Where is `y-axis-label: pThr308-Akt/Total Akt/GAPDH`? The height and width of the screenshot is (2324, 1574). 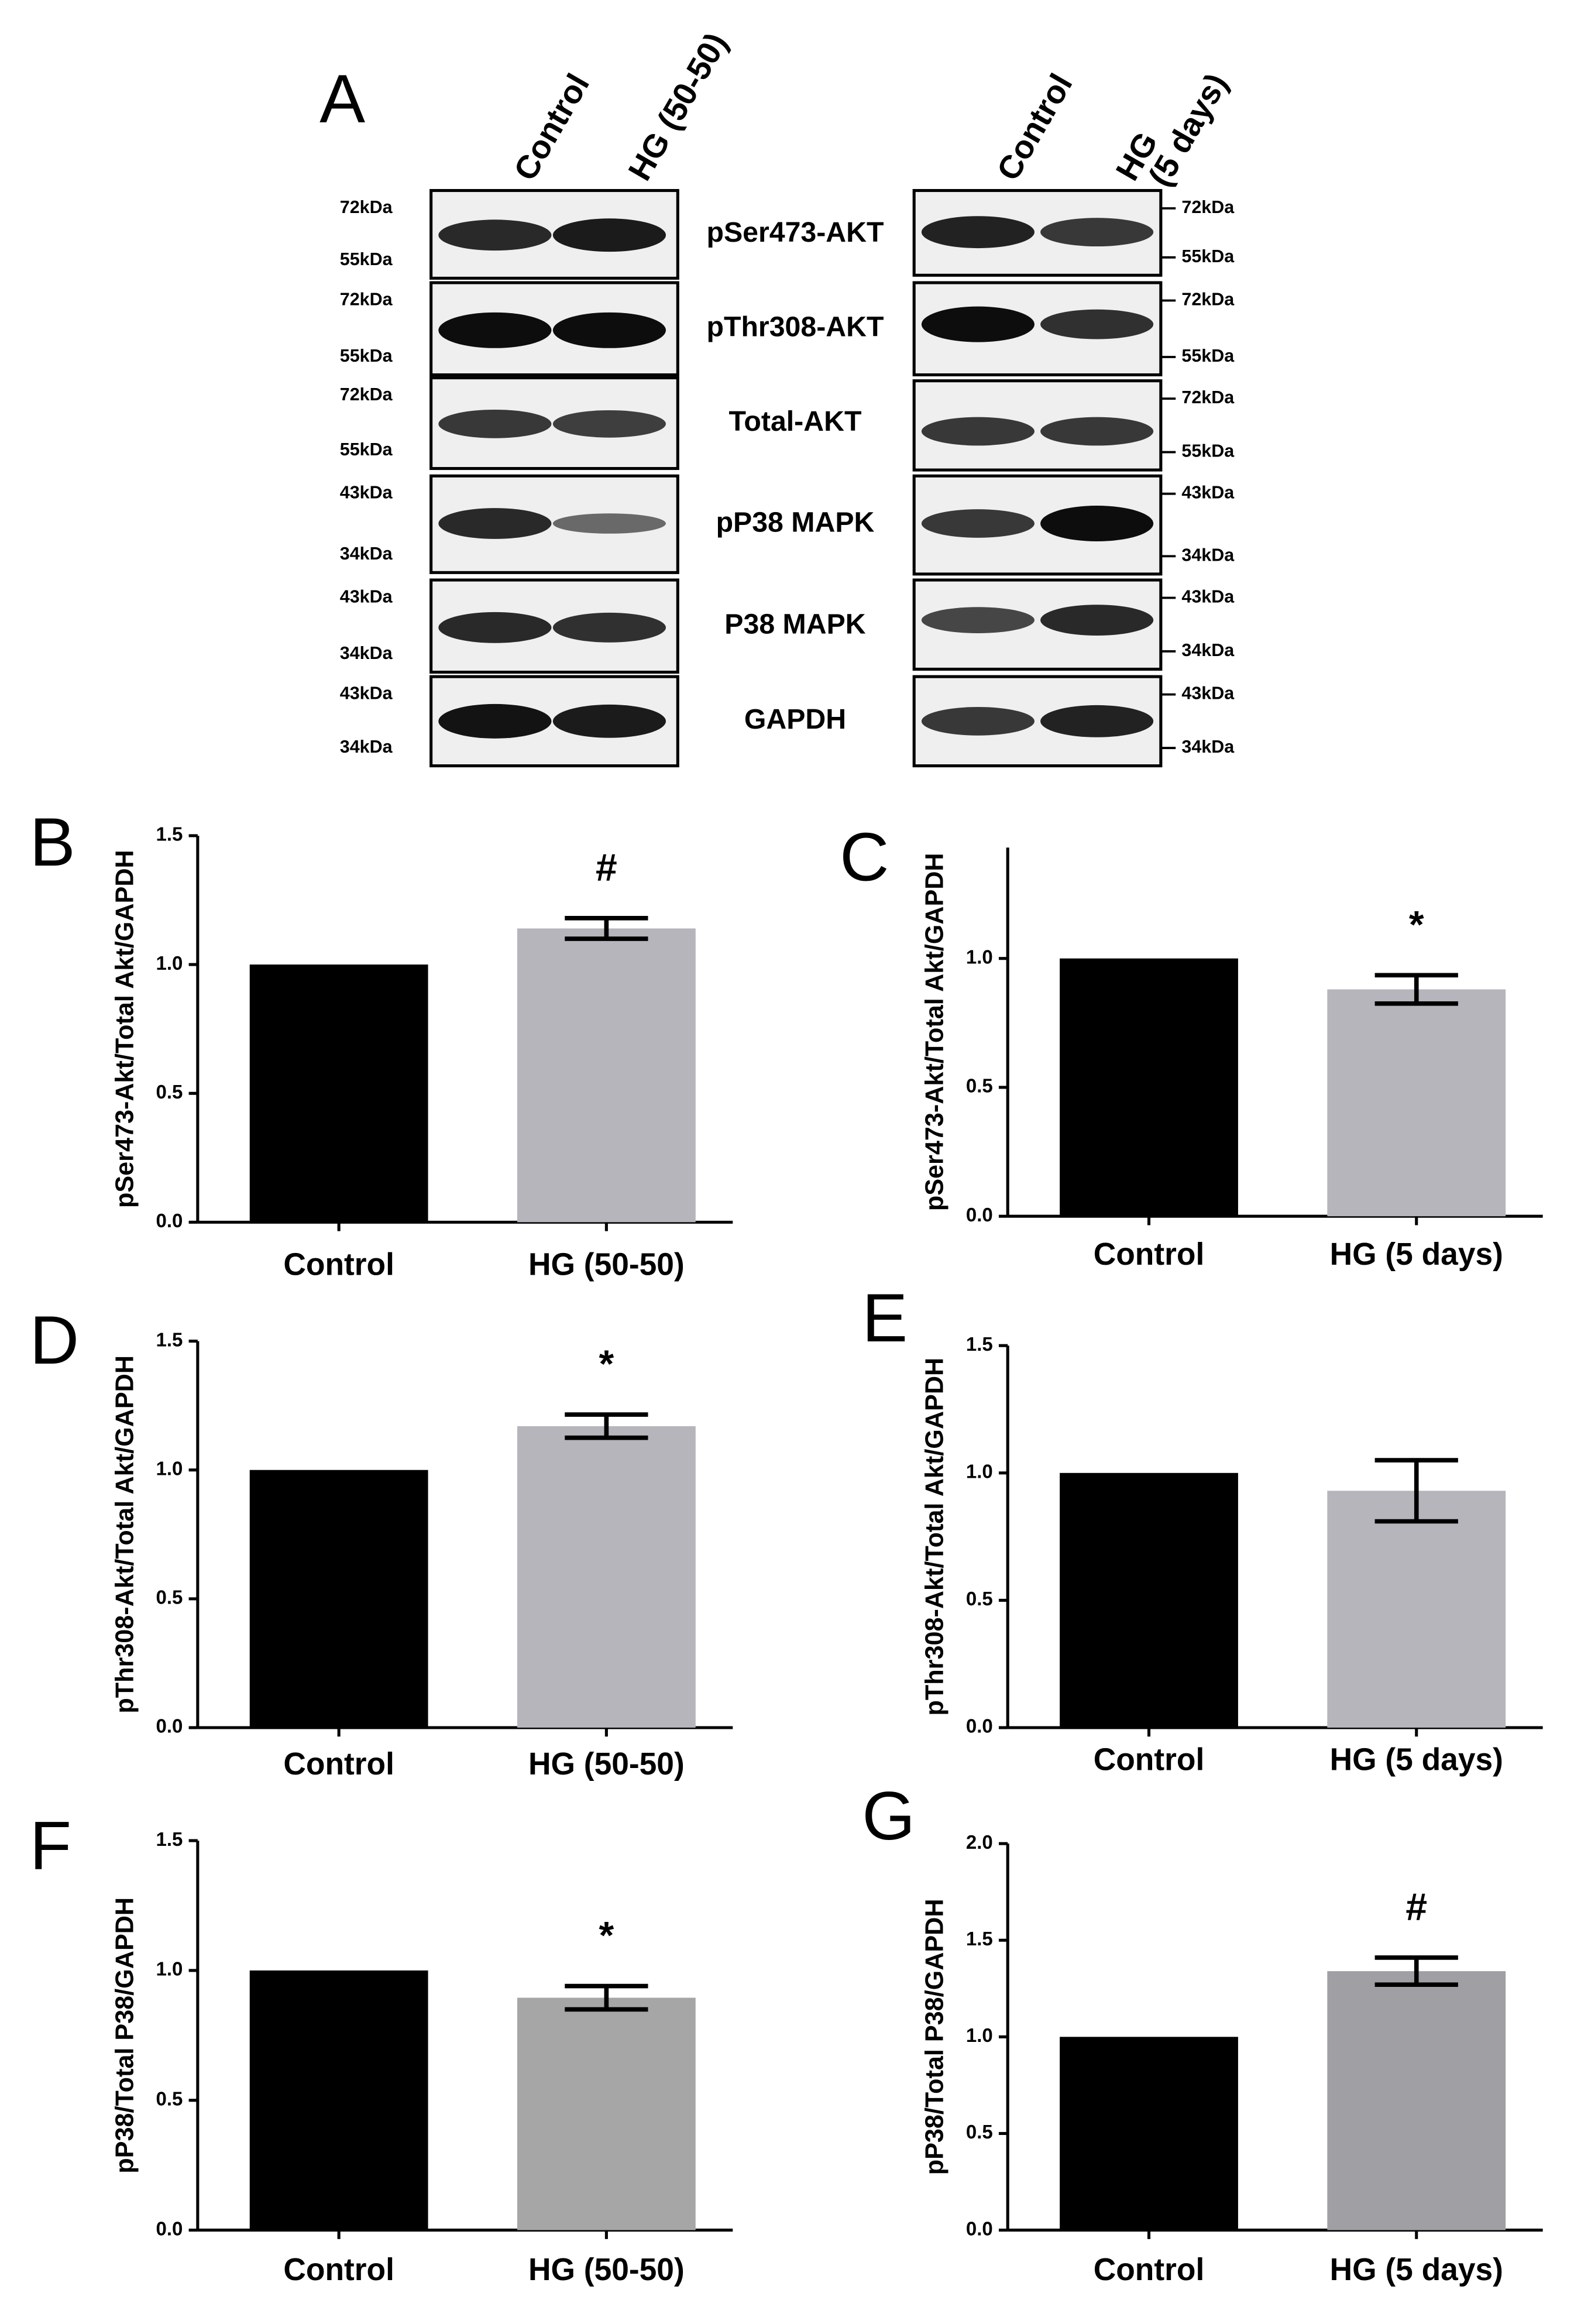
y-axis-label: pThr308-Akt/Total Akt/GAPDH is located at coordinates (125, 1534).